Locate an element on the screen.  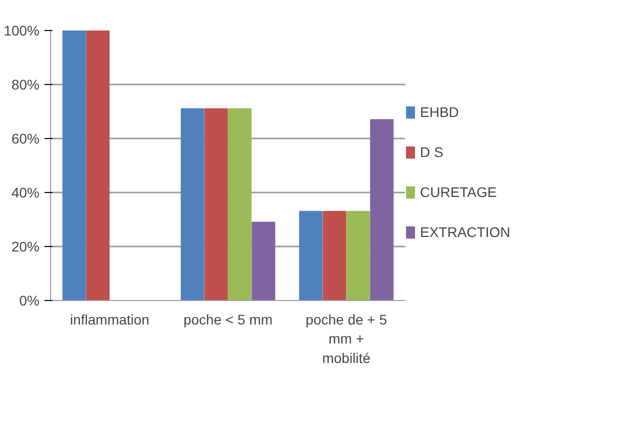
x-tick-label: poche < 5 mm is located at coordinates (228, 320).